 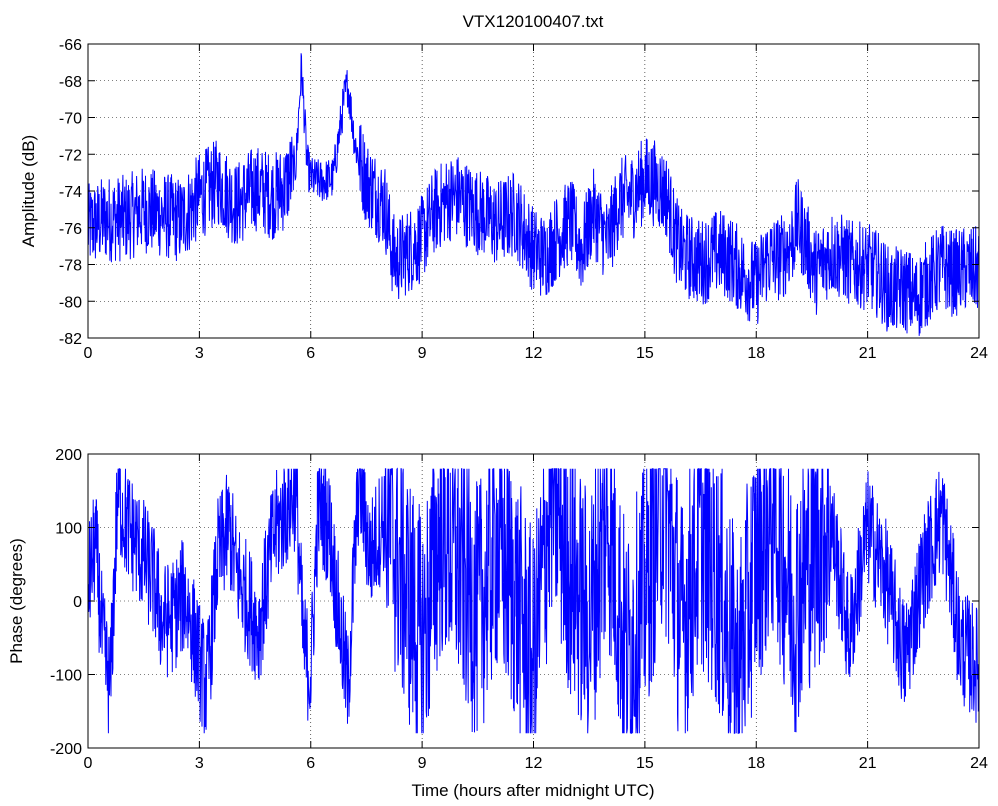 What do you see at coordinates (70, 45) in the screenshot?
I see `amplitude-y-tick-label: -66` at bounding box center [70, 45].